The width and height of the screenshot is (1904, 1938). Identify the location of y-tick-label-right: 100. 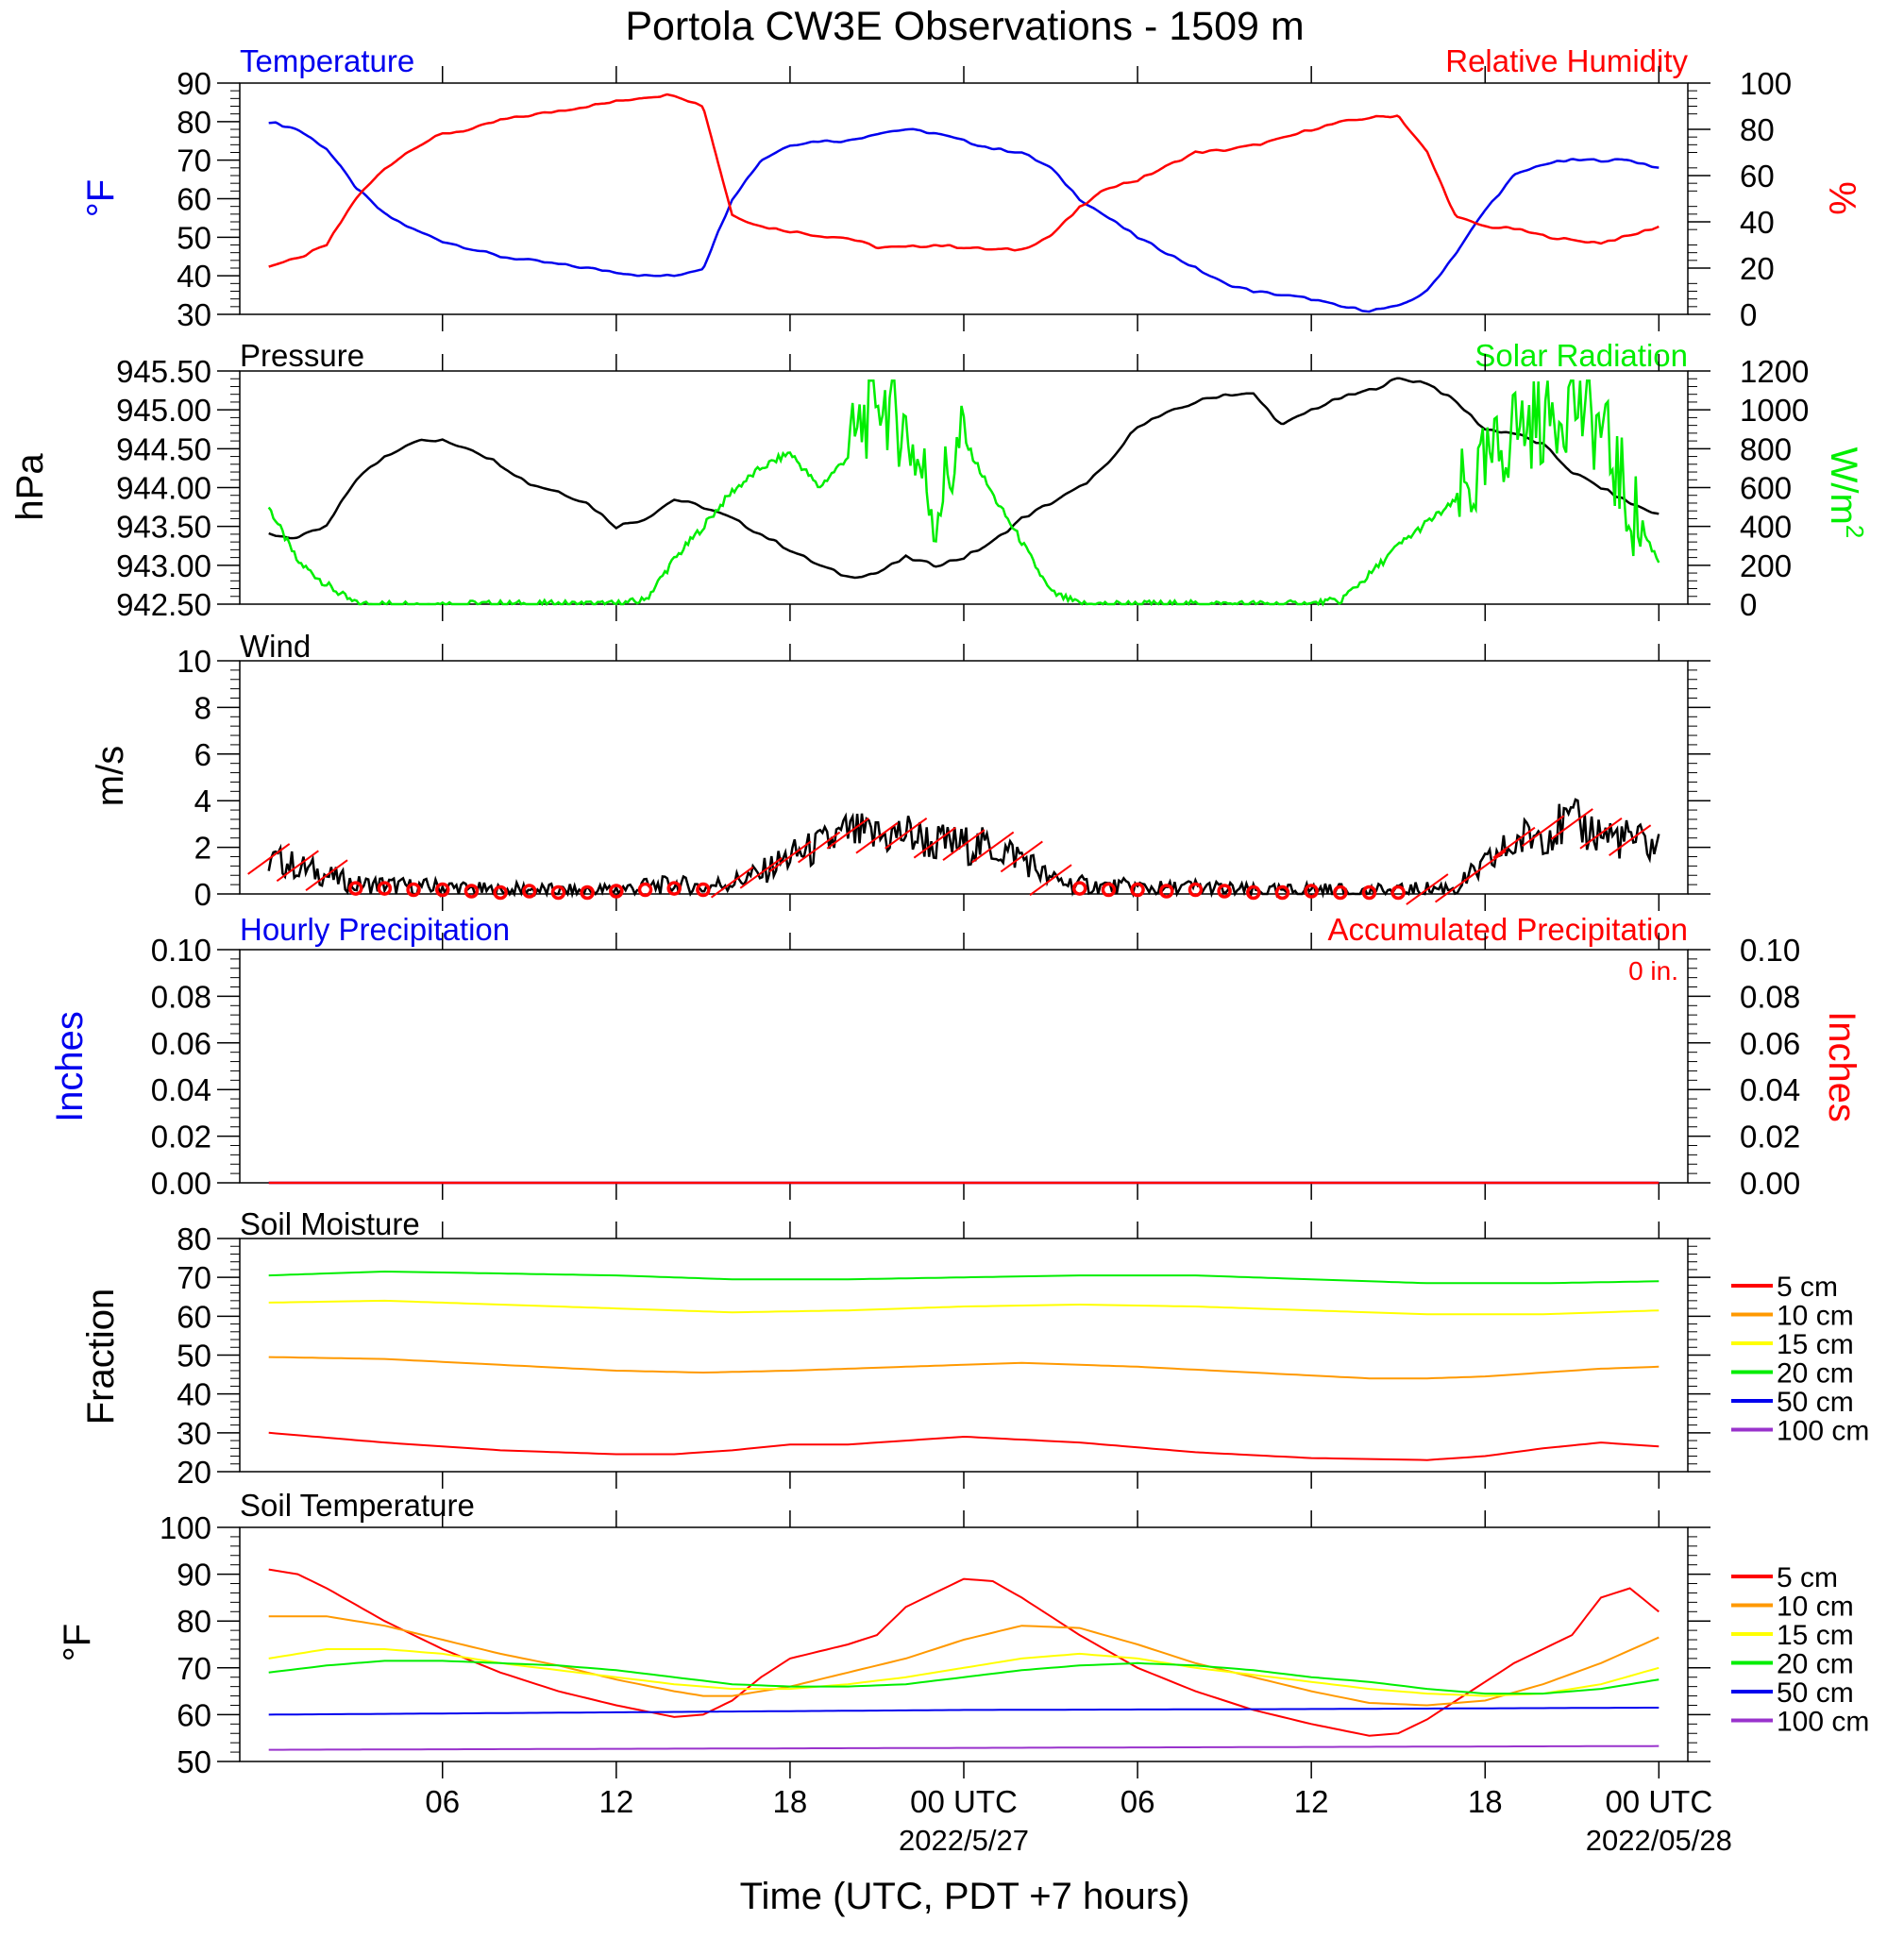
(1766, 83).